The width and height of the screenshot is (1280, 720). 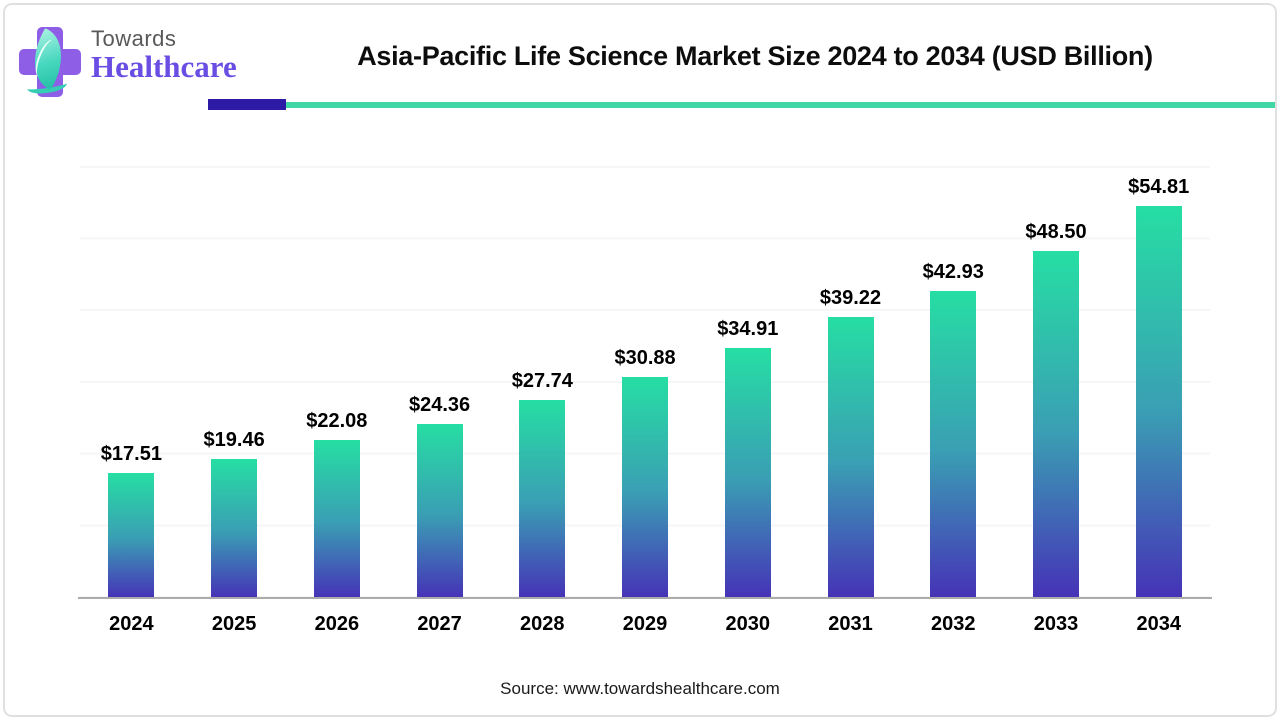 I want to click on source-text: Source: www.towardshealthcare.com, so click(x=640, y=688).